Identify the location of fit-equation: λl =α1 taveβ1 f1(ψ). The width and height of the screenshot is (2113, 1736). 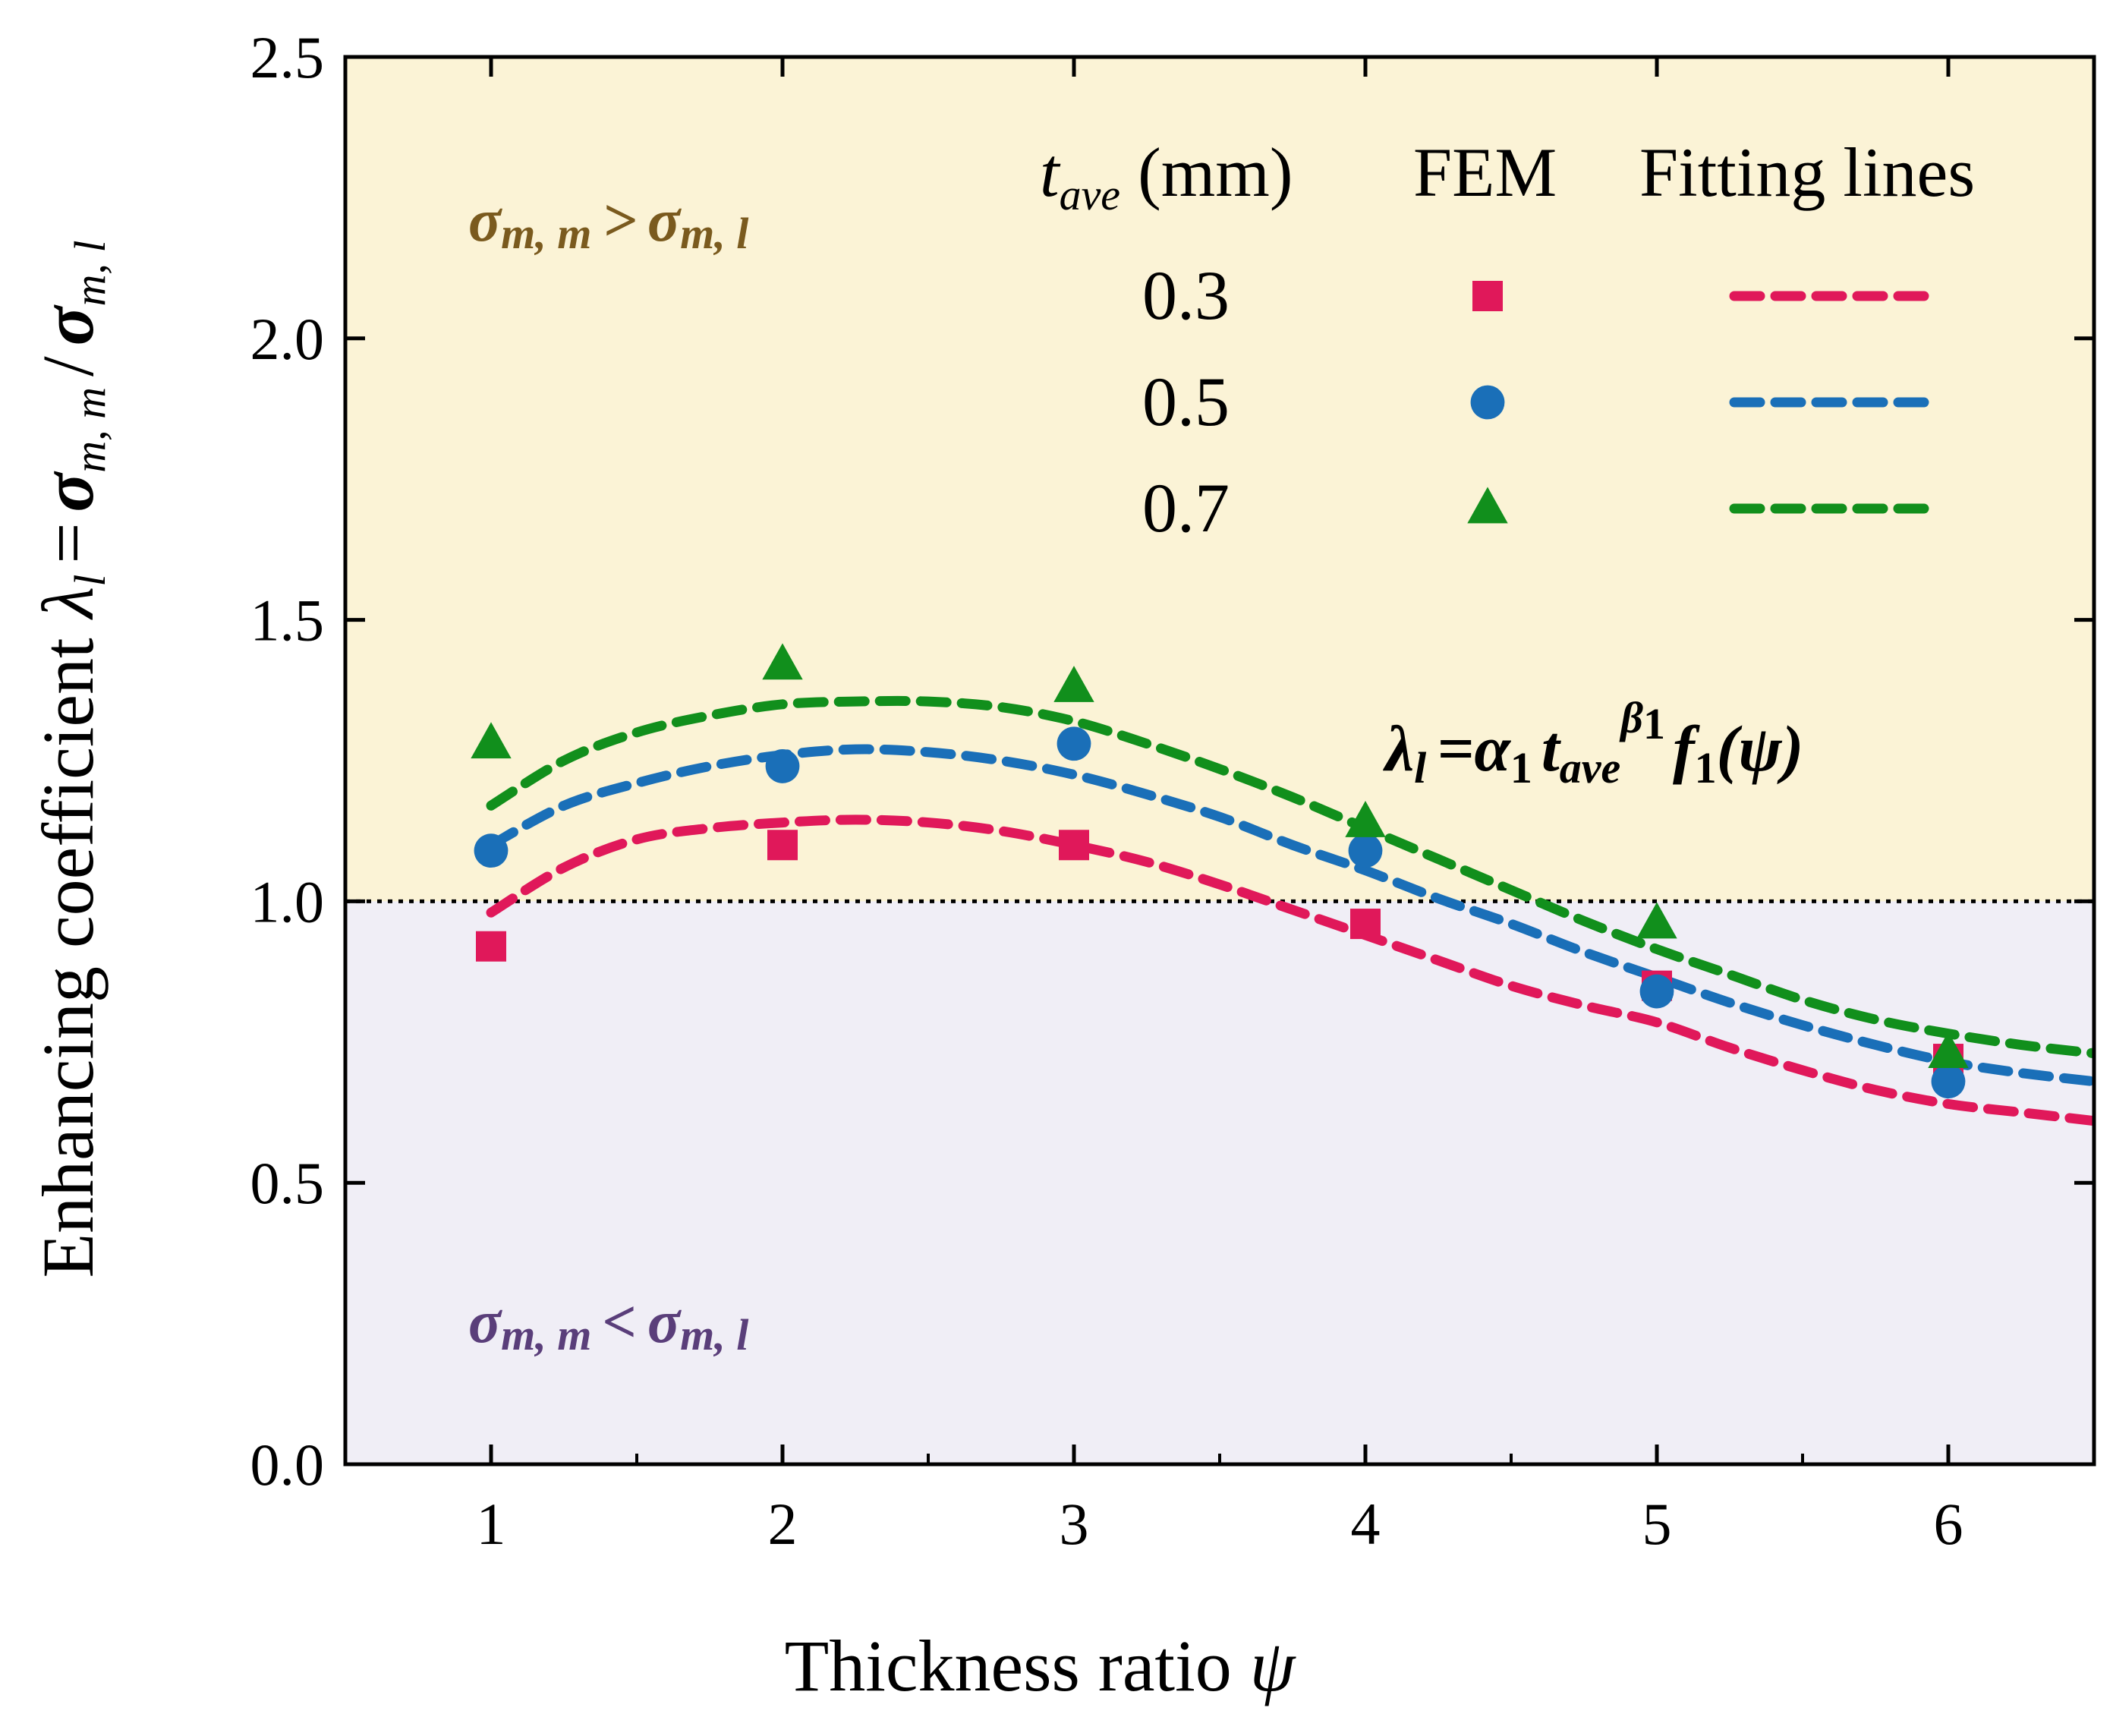
(1593, 743).